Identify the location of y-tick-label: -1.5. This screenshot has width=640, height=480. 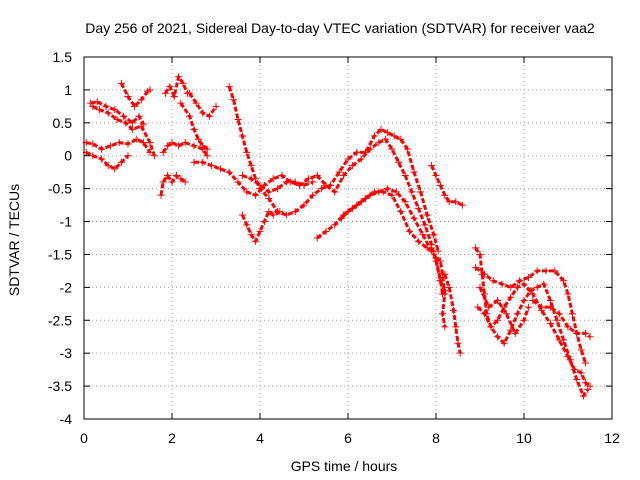
(60, 254).